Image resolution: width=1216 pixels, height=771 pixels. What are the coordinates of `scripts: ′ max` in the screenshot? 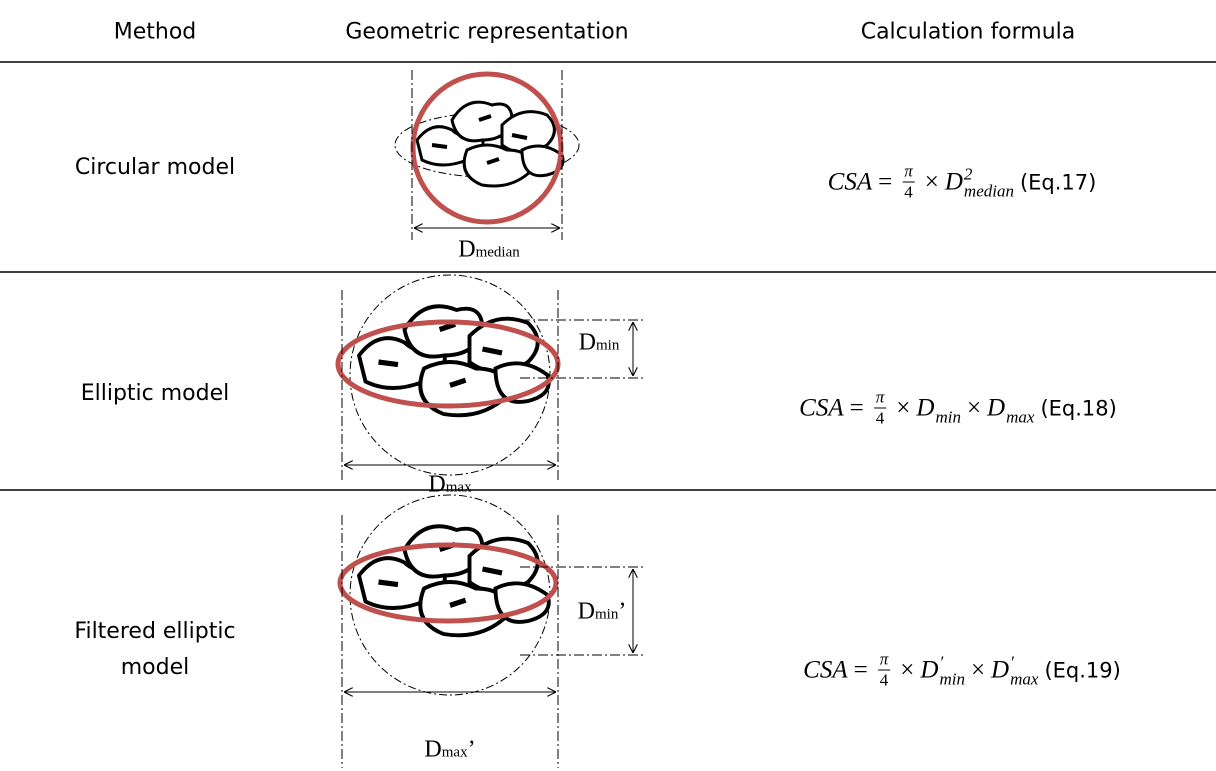 It's located at (1024, 670).